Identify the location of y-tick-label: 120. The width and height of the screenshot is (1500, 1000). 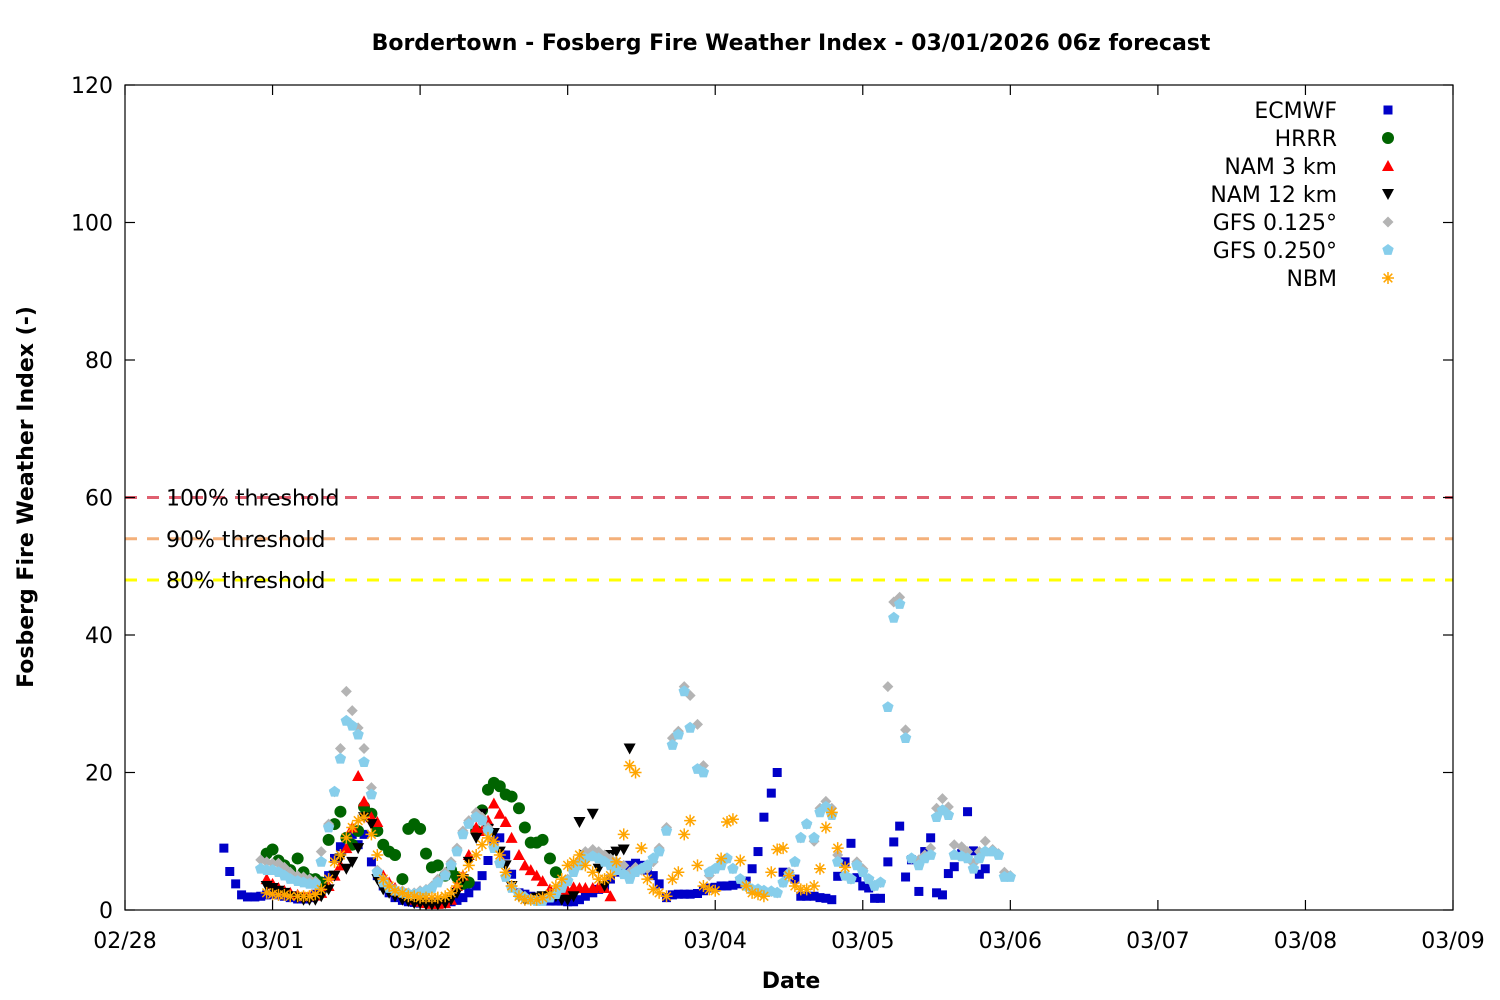
(92, 86).